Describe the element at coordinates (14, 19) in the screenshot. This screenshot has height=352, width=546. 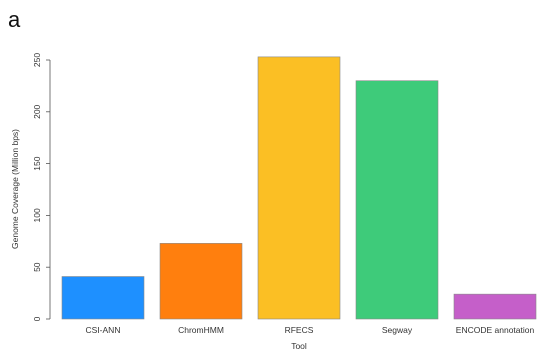
I see `panel-label: a` at that location.